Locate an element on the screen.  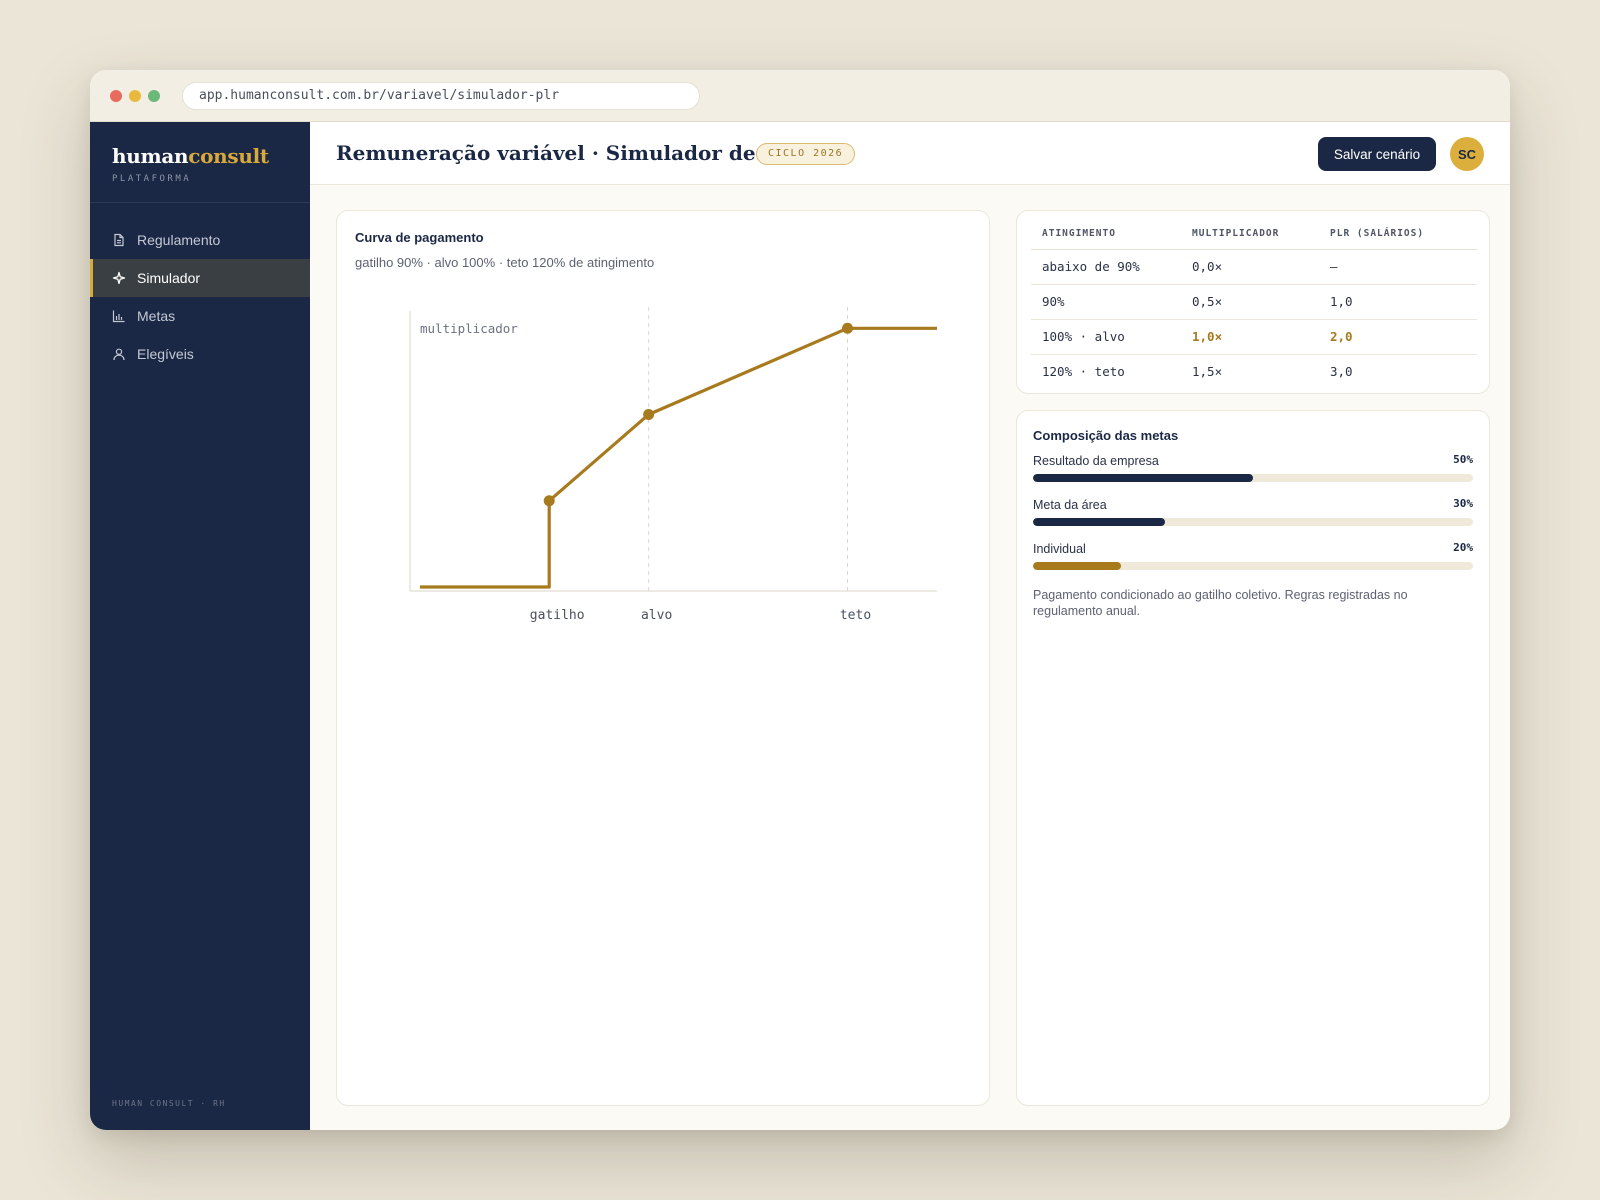
goal-item-area: Meta da área 30% is located at coordinates (1253, 511).